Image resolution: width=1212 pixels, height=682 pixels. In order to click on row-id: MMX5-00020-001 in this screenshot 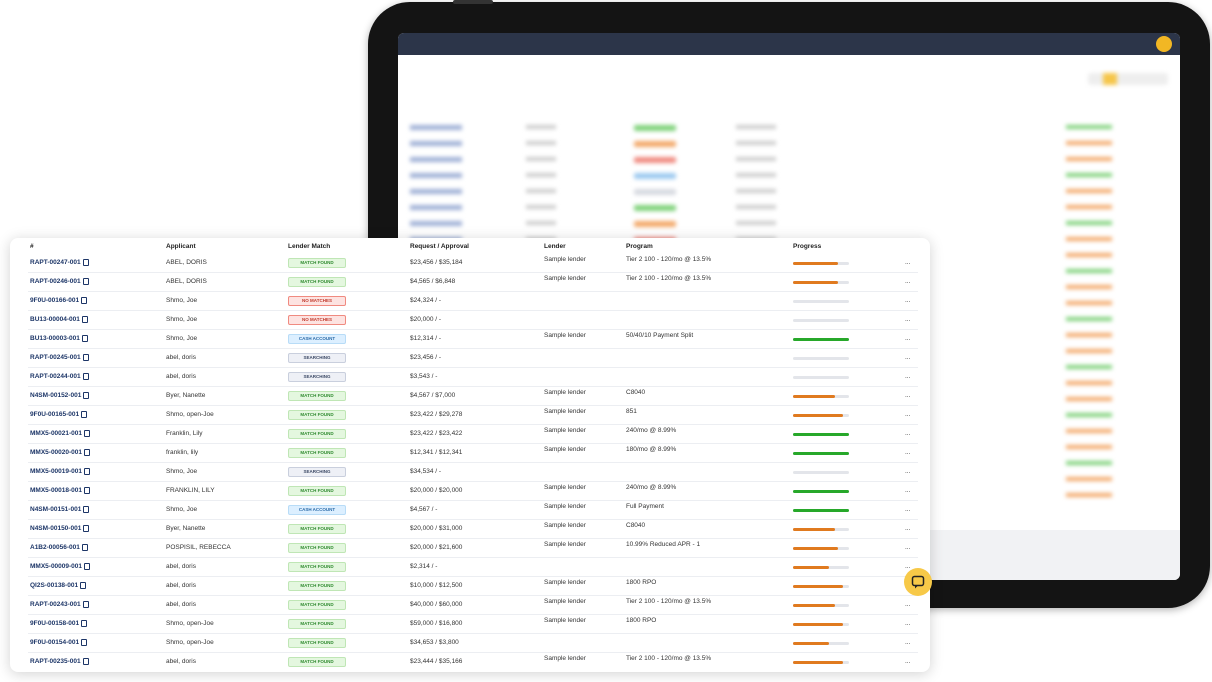, I will do `click(60, 452)`.